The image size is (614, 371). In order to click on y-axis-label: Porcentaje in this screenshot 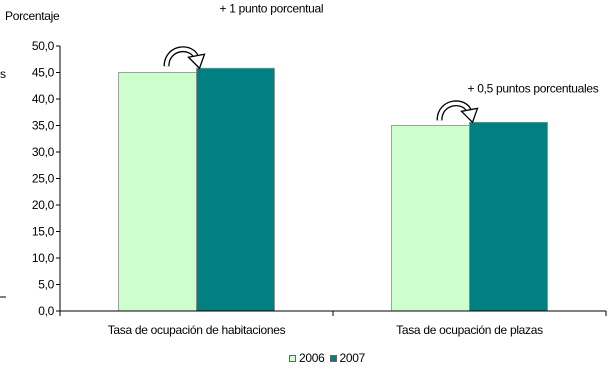, I will do `click(32, 16)`.